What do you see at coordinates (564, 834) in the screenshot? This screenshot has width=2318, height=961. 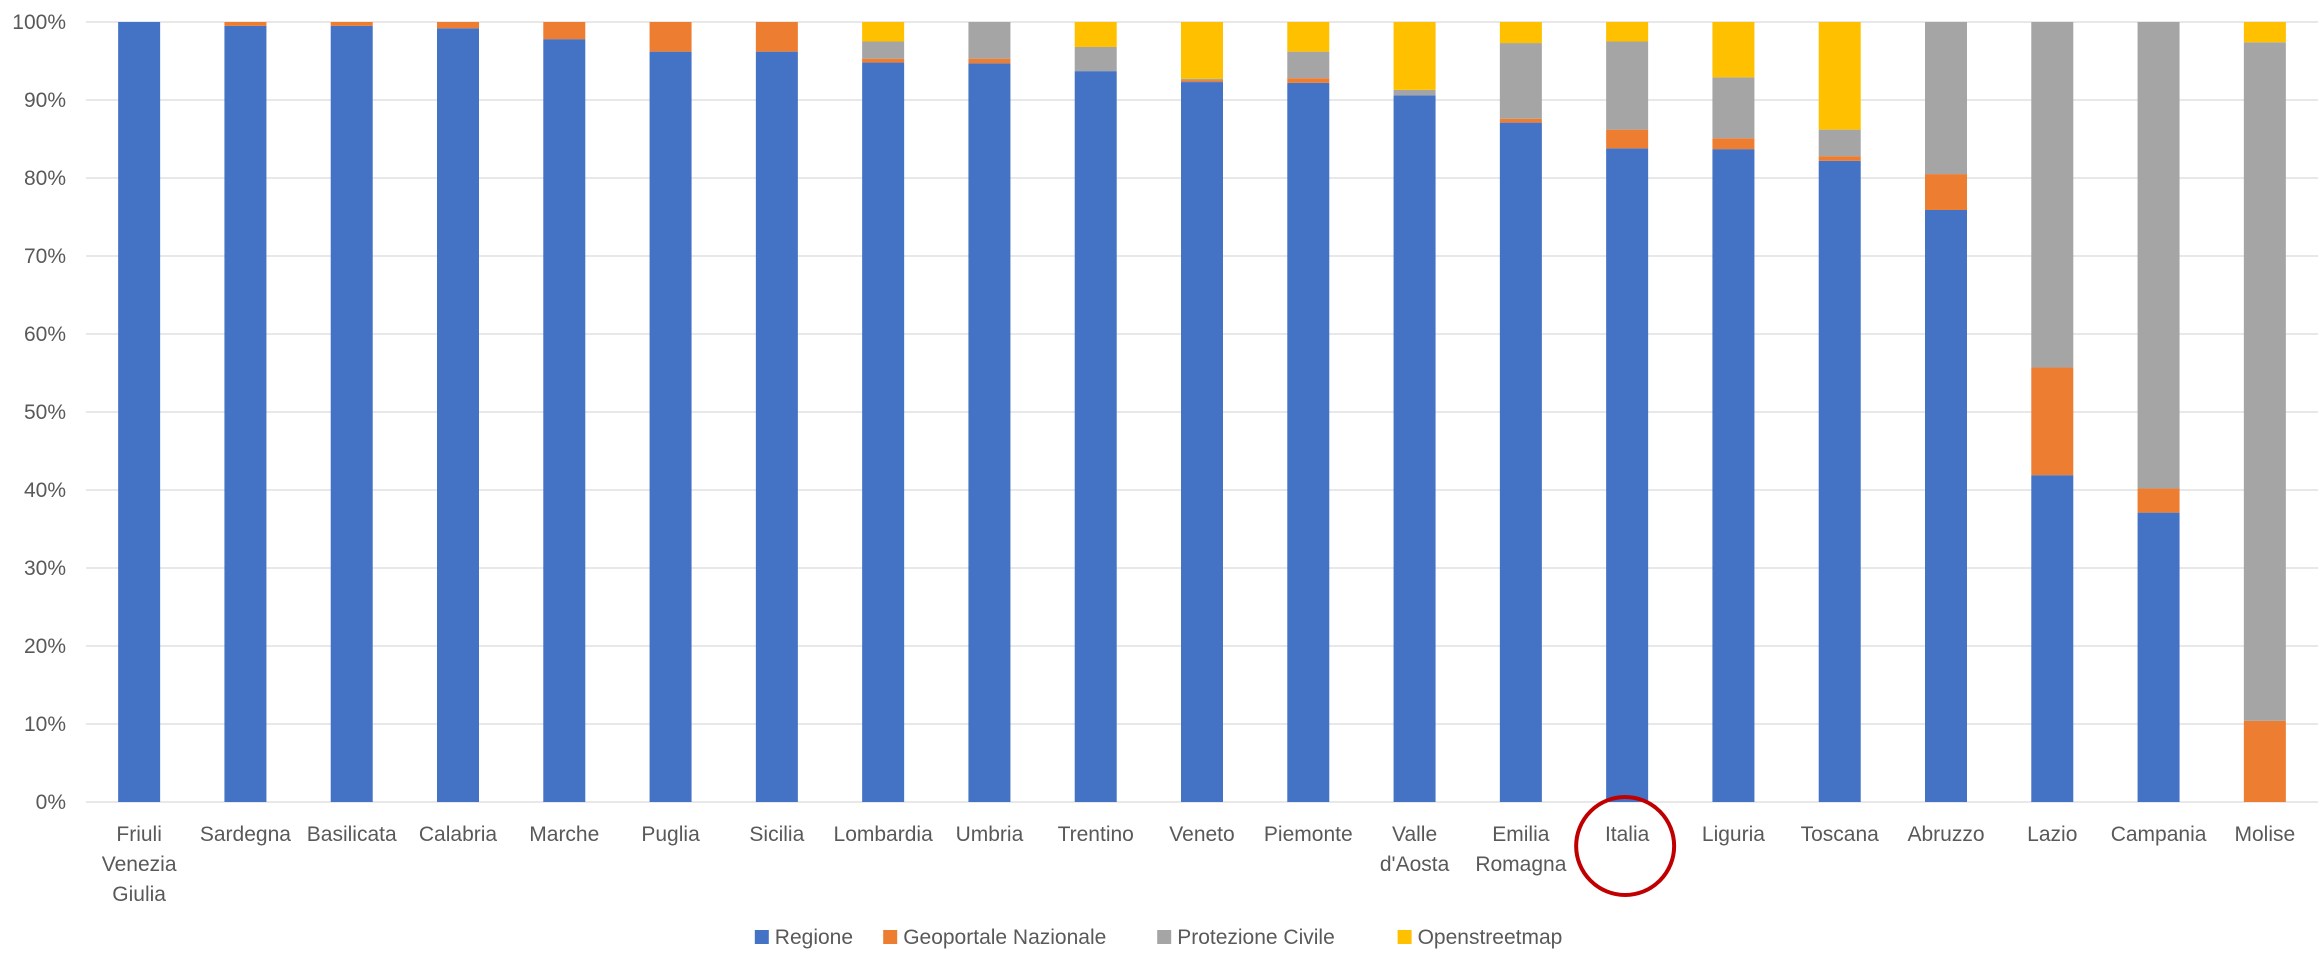 I see `x-tick-label: Marche` at bounding box center [564, 834].